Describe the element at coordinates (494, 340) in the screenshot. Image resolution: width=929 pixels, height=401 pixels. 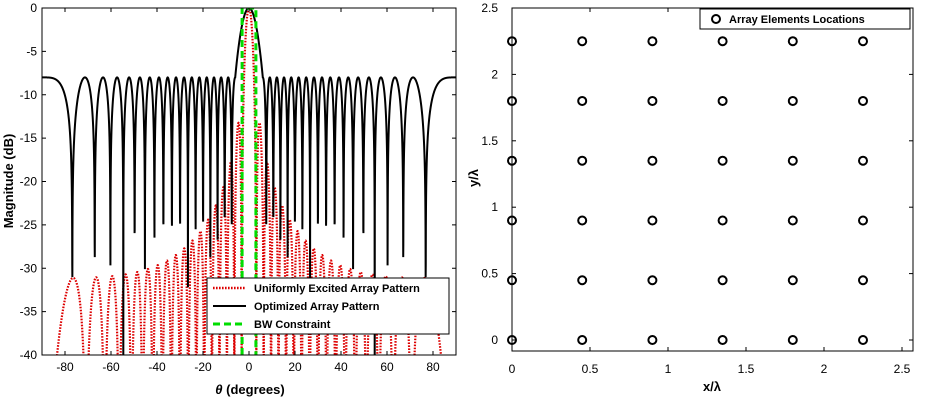
I see `locations-y-tick-label: 0` at that location.